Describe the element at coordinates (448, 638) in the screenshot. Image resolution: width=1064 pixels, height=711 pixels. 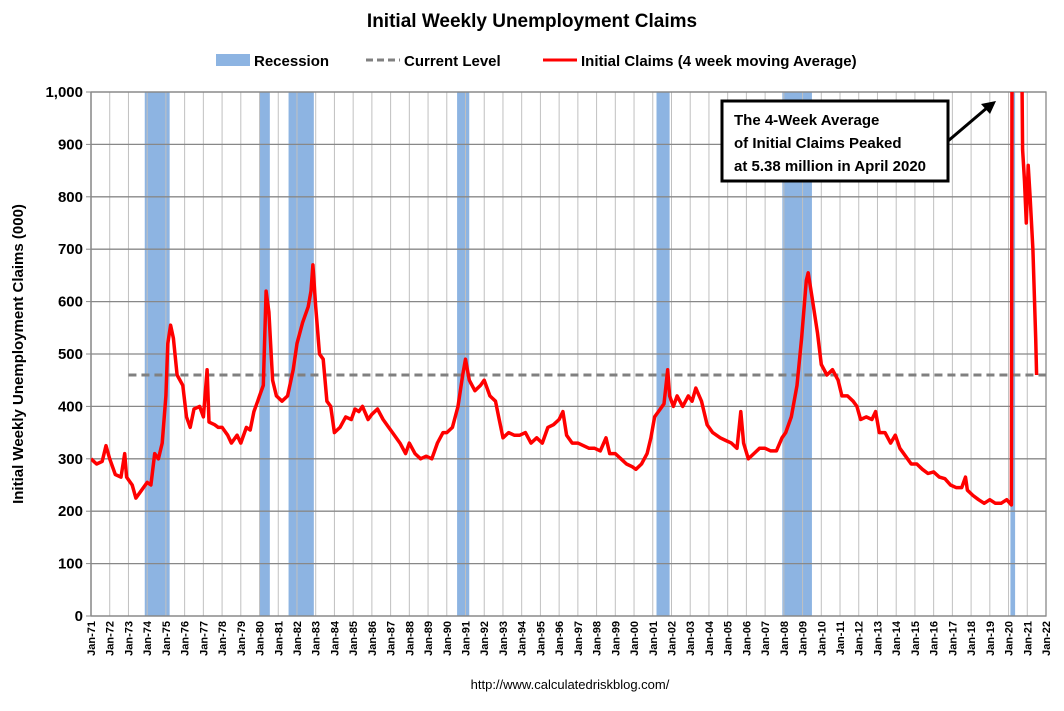
I see `x-tick-label: Jan-90` at that location.